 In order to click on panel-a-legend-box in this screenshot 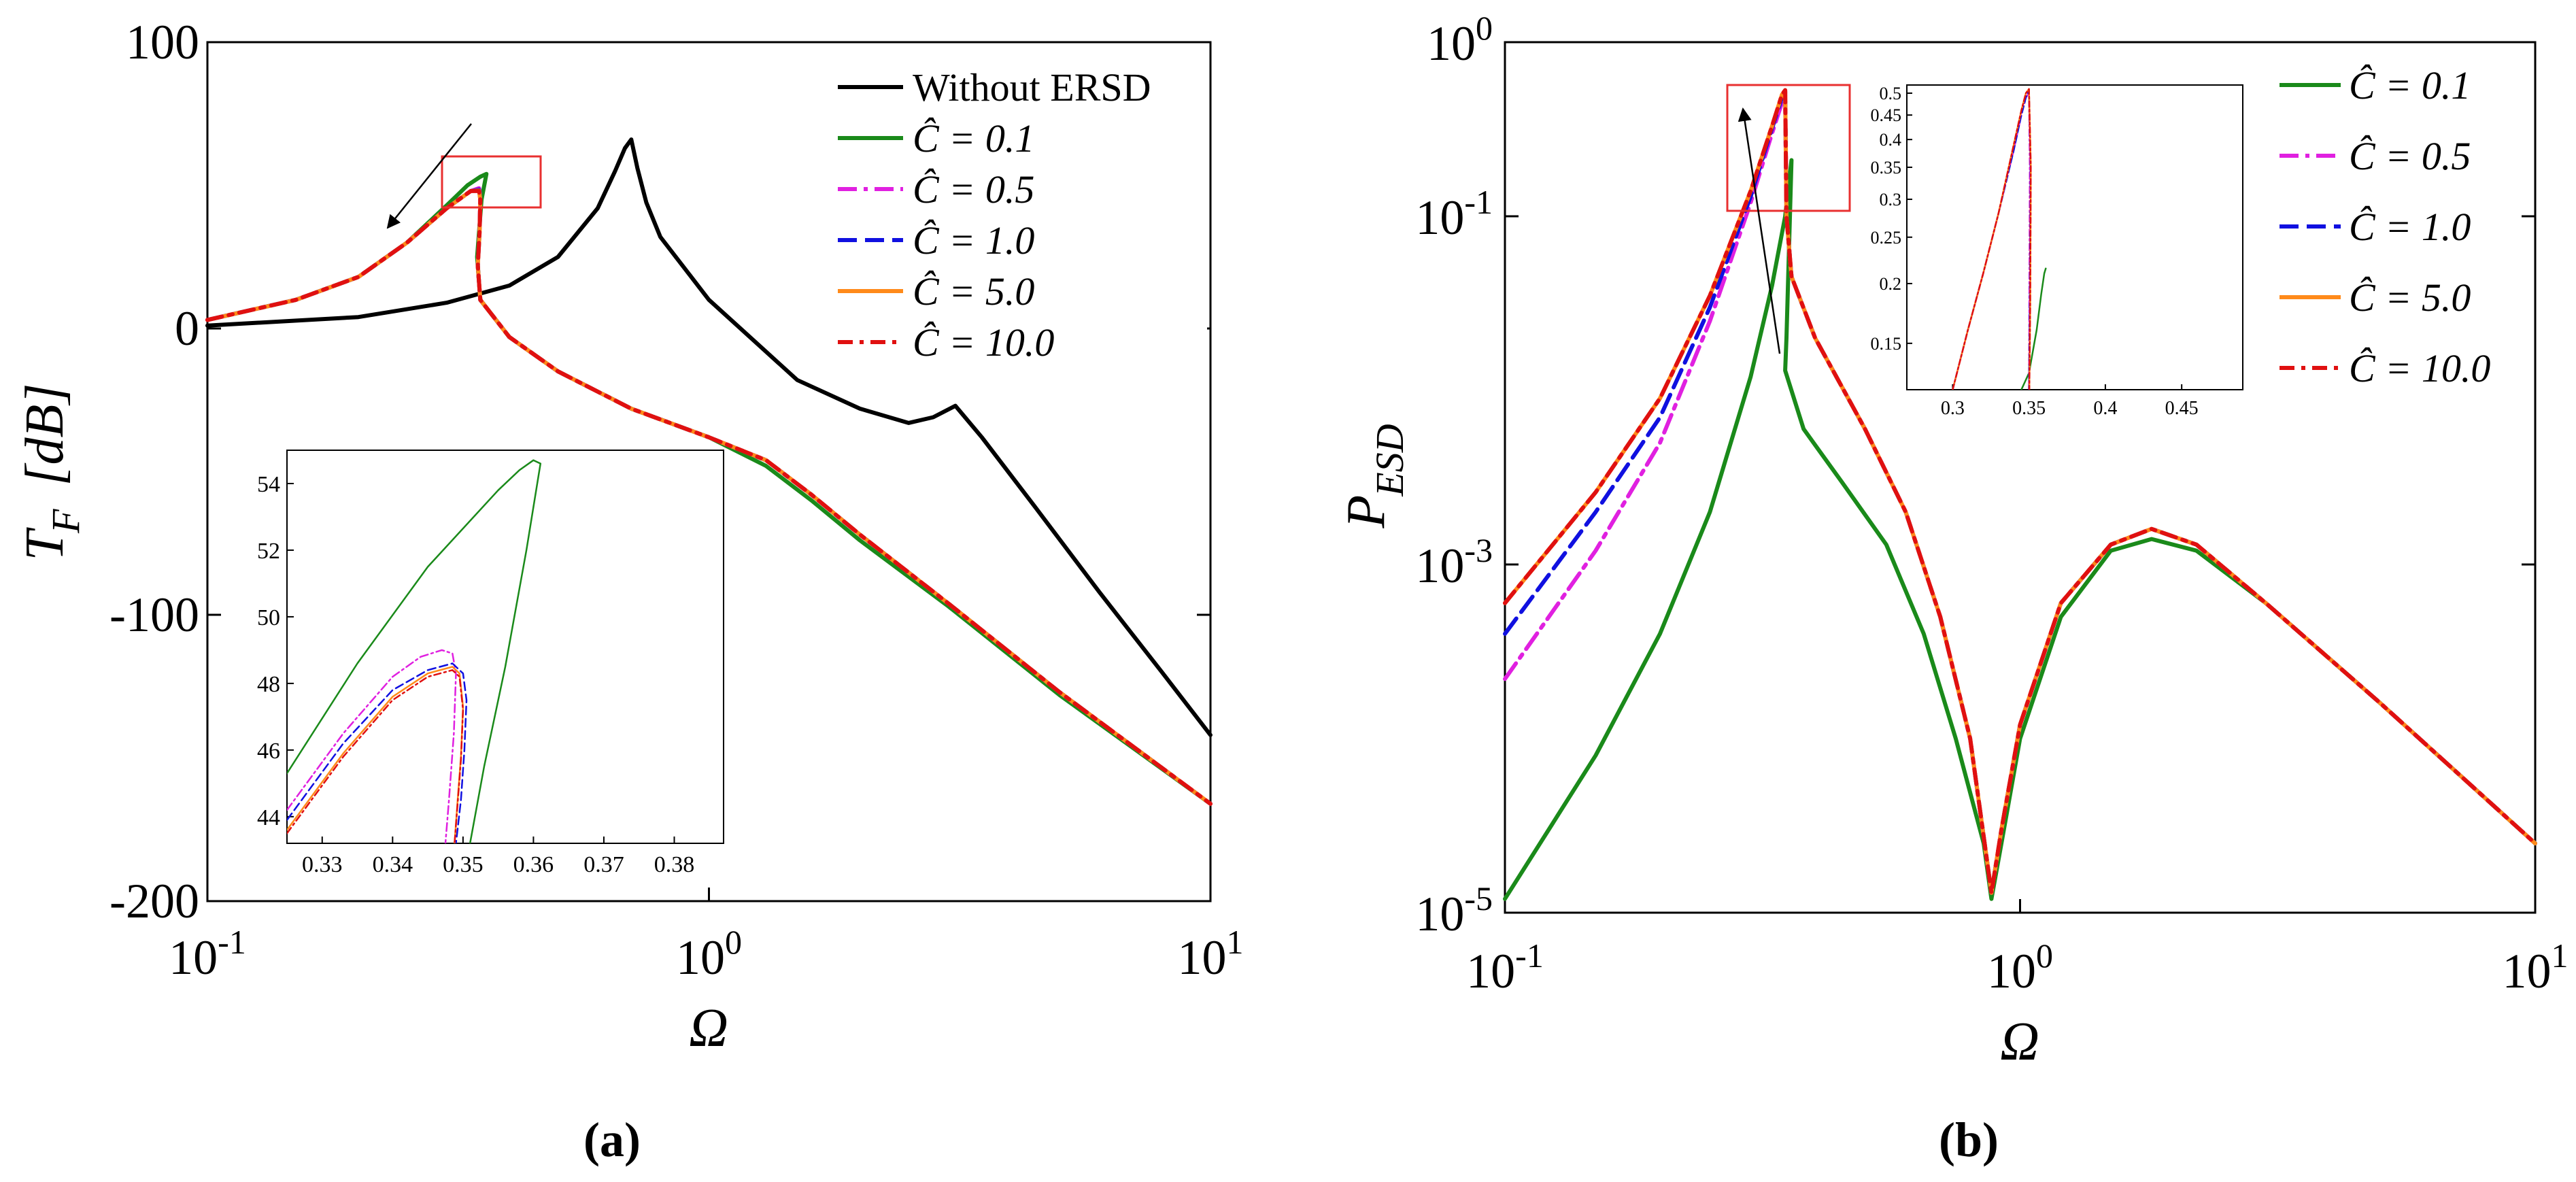, I will do `click(1015, 207)`.